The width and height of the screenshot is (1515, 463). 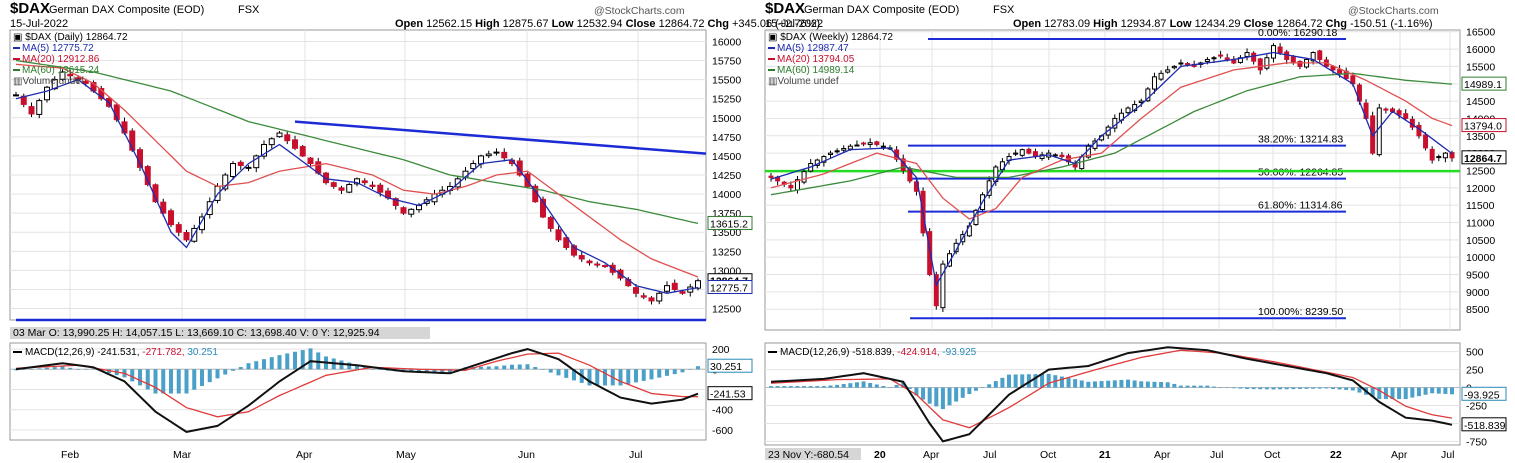 I want to click on y-tick-label: 16000, so click(x=726, y=42).